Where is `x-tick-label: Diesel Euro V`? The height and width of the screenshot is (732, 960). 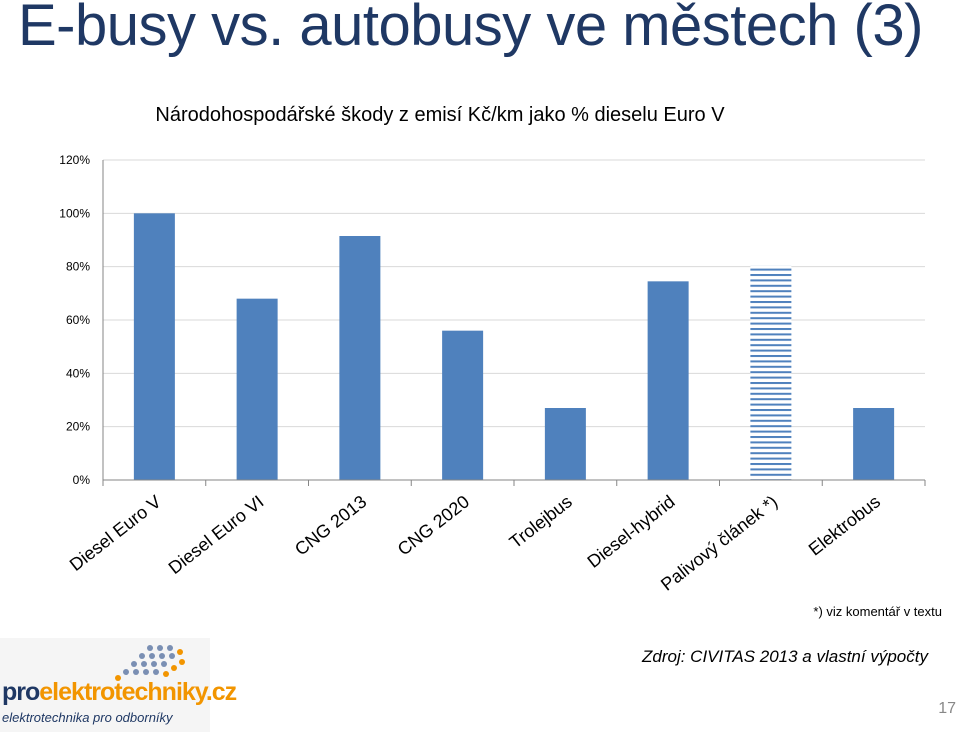 x-tick-label: Diesel Euro V is located at coordinates (115, 533).